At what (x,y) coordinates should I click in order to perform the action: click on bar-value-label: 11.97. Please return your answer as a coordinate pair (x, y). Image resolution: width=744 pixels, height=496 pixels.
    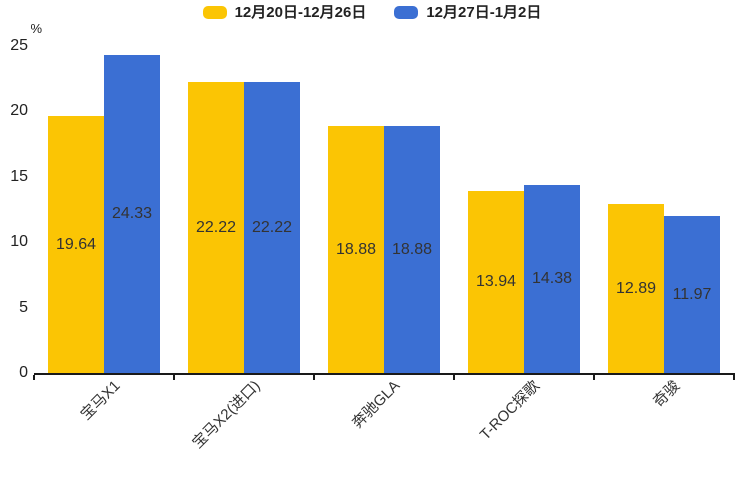
    Looking at the image, I should click on (692, 294).